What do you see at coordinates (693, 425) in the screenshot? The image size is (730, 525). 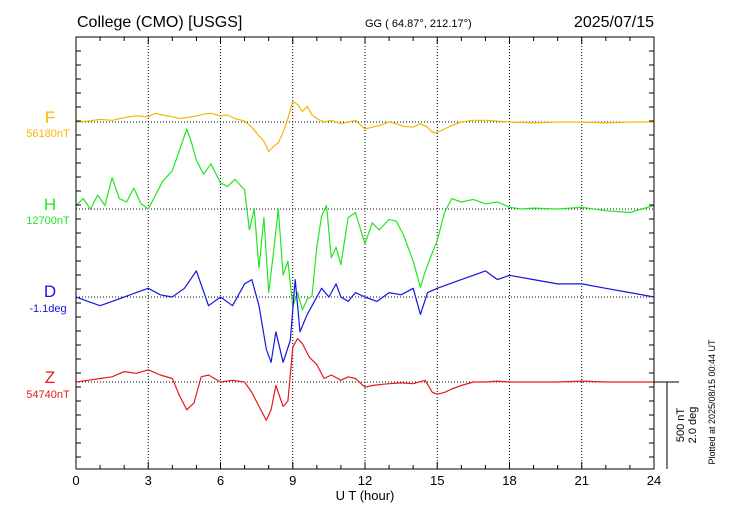 I see `scale-deg-label: 2.0 deg` at bounding box center [693, 425].